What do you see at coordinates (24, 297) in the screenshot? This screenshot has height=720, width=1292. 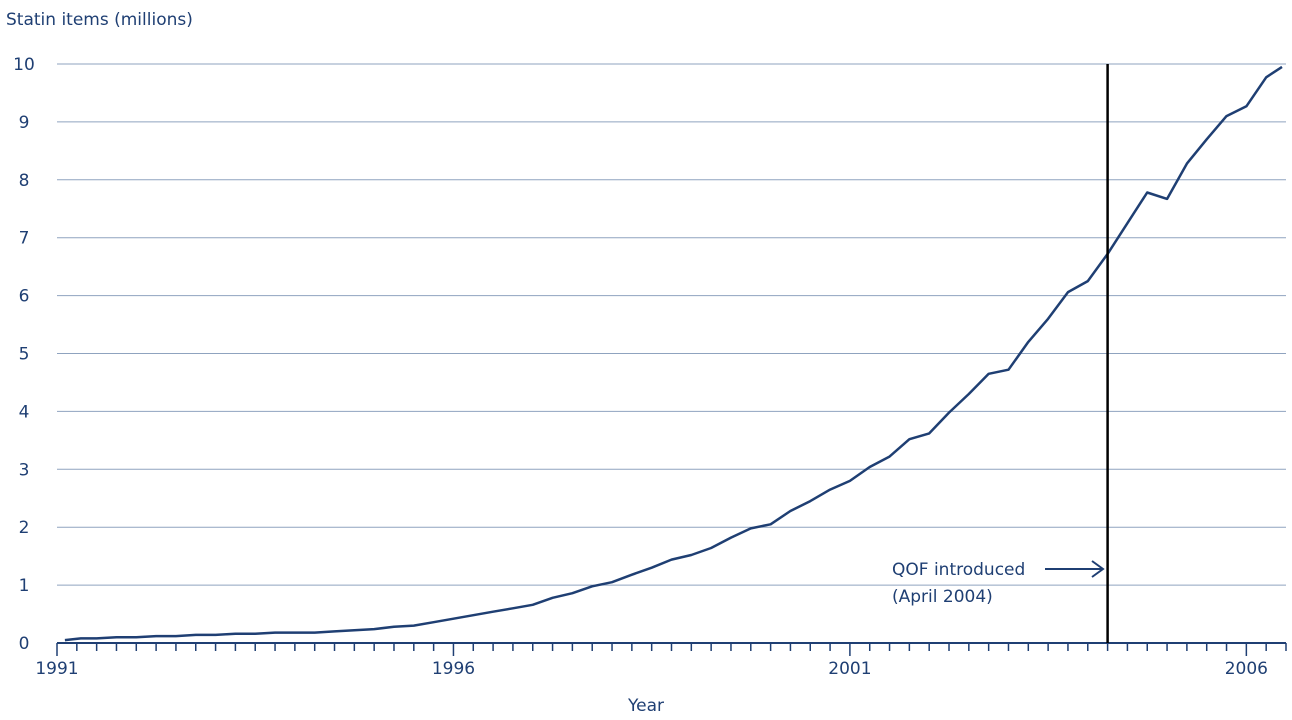 I see `y-tick-label: 6` at bounding box center [24, 297].